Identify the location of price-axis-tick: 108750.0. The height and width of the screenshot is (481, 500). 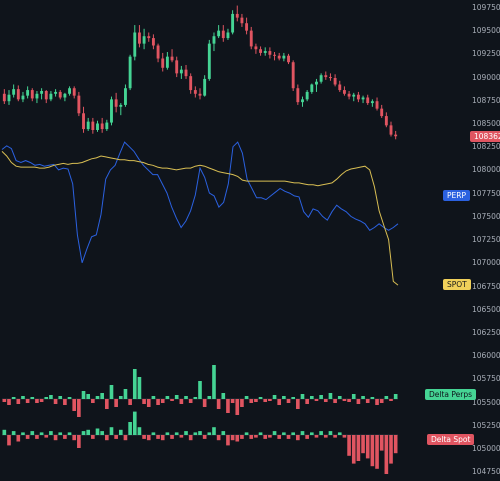
(486, 100).